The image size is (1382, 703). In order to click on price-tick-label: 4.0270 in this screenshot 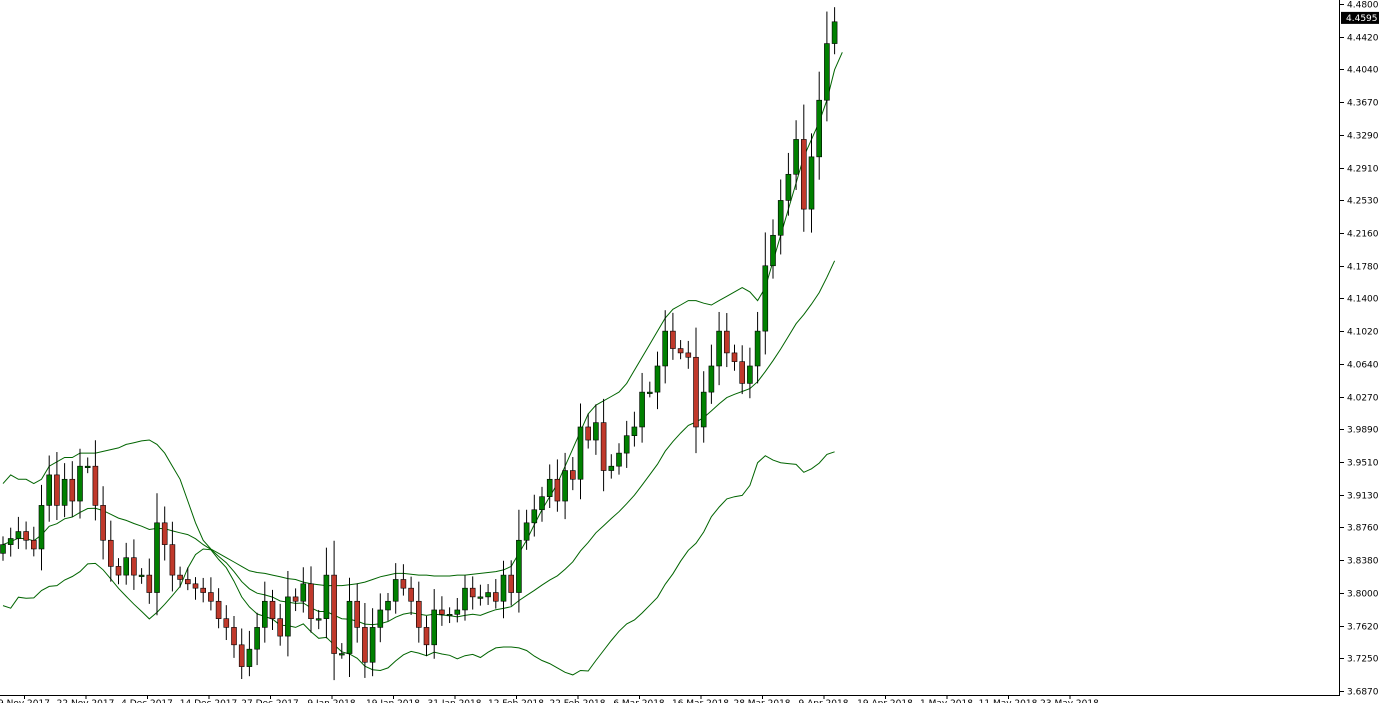, I will do `click(1363, 399)`.